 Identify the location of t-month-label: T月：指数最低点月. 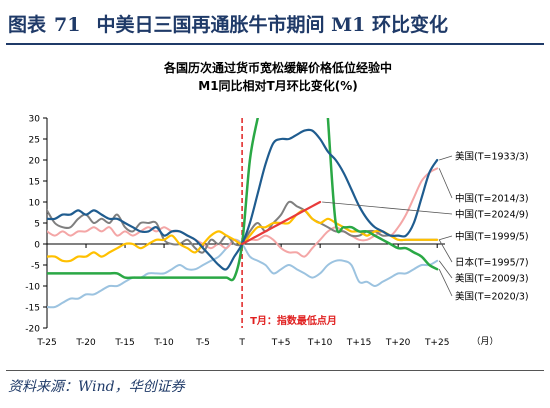
(293, 320).